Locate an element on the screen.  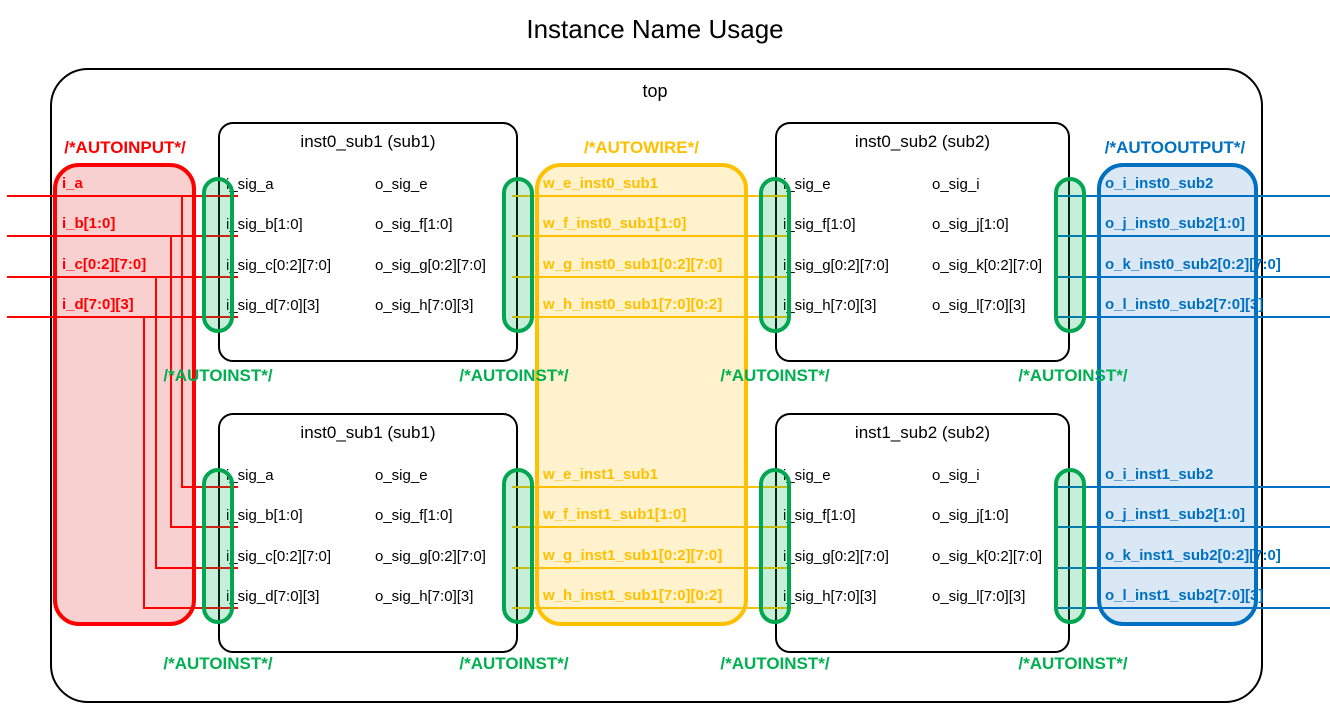
module-input-pin: i_sig_b[1:0] is located at coordinates (264, 515).